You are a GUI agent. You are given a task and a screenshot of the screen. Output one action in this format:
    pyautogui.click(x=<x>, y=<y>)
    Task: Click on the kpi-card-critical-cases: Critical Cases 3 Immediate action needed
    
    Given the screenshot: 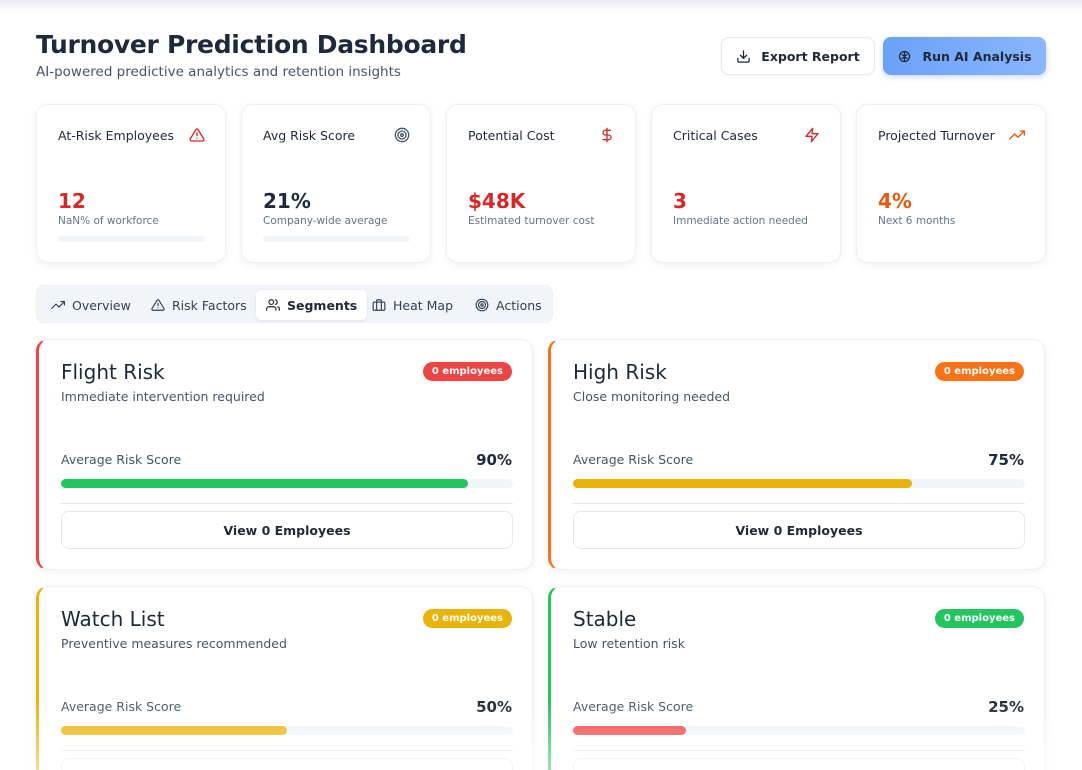 What is the action you would take?
    pyautogui.click(x=746, y=183)
    